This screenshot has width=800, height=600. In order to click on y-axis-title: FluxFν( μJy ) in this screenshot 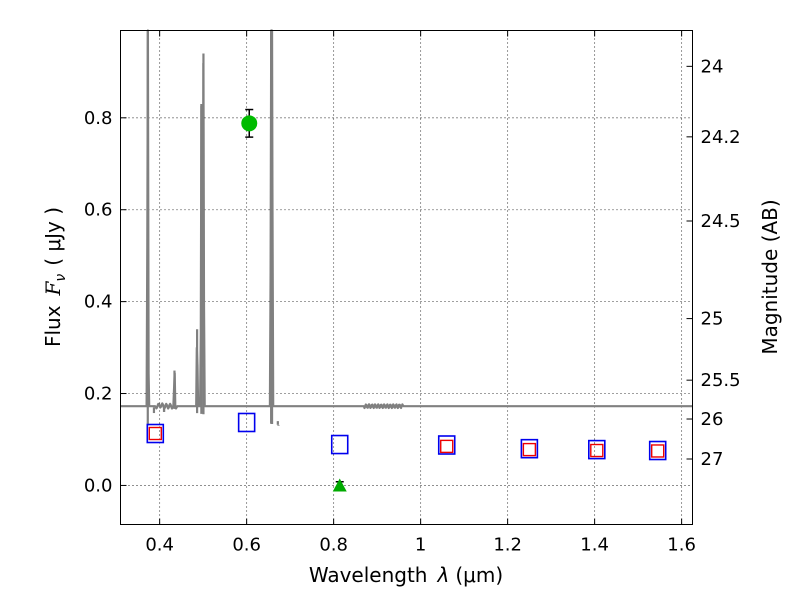, I will do `click(55, 277)`.